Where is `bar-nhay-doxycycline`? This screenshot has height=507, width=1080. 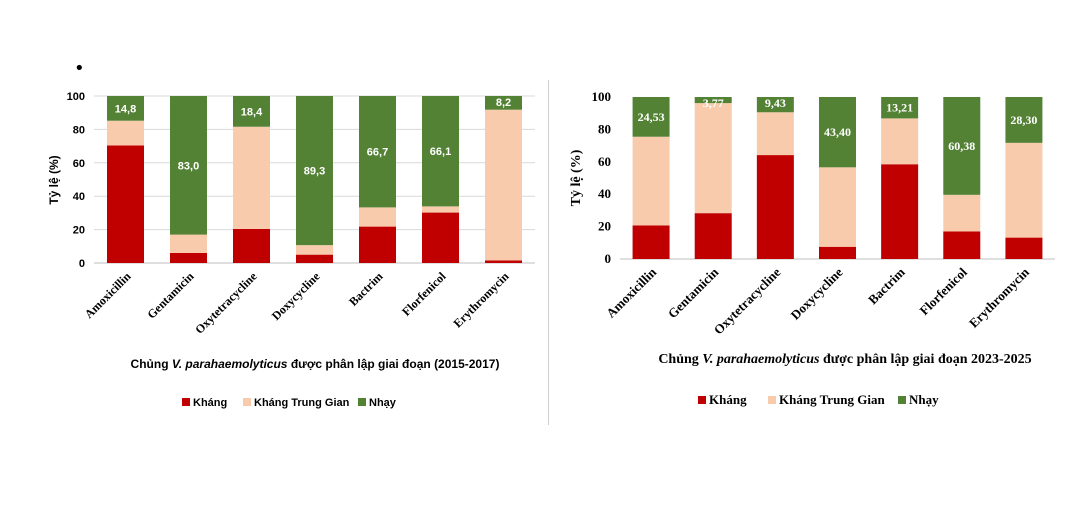 bar-nhay-doxycycline is located at coordinates (314, 171).